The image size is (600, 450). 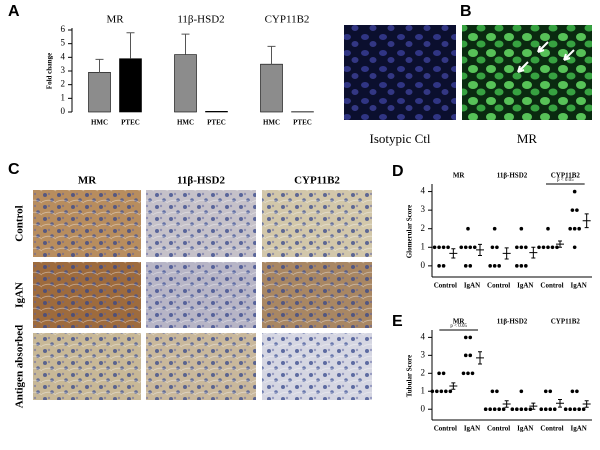 I want to click on y-axis-label: Glomerular Score, so click(x=410, y=232).